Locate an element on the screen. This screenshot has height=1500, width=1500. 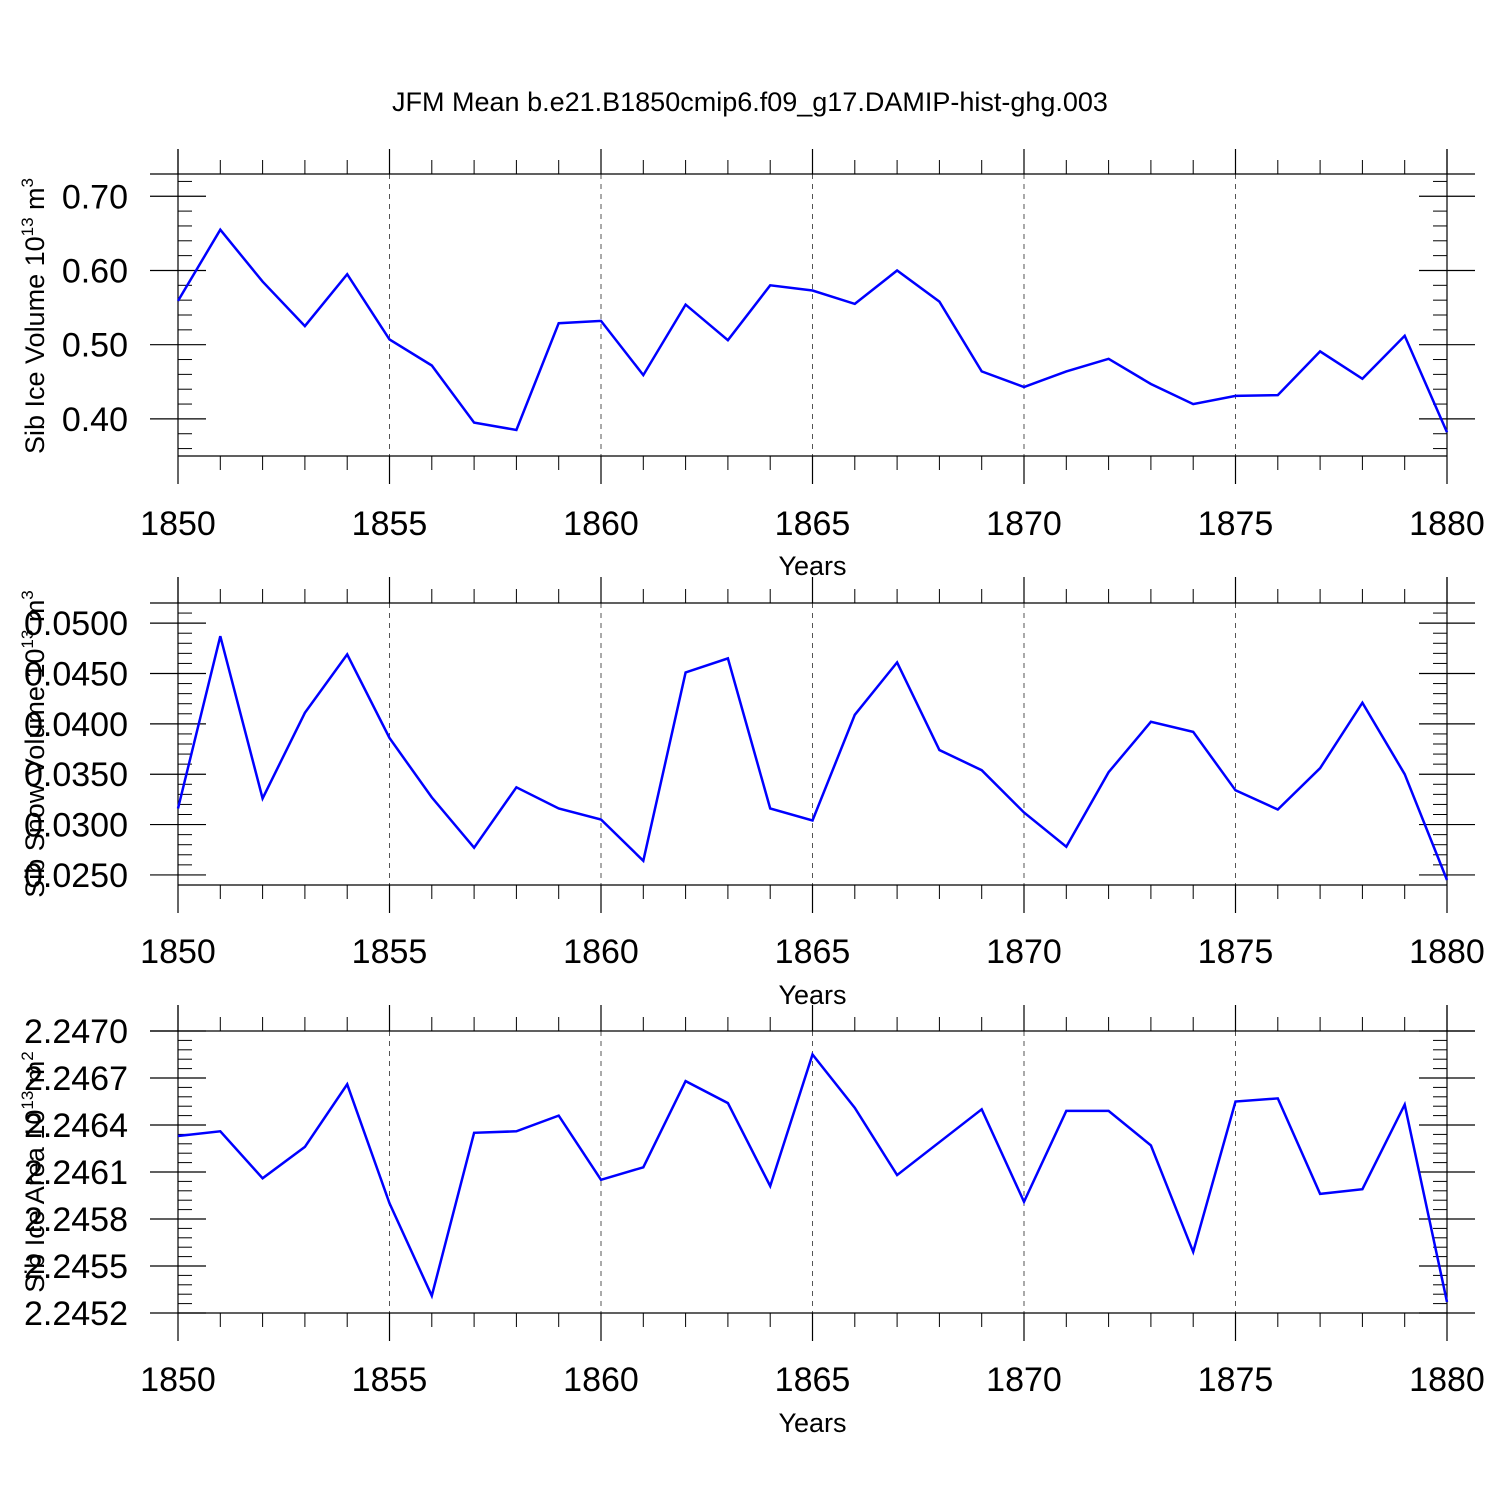
y-tick-label: 0.0350 is located at coordinates (76, 775).